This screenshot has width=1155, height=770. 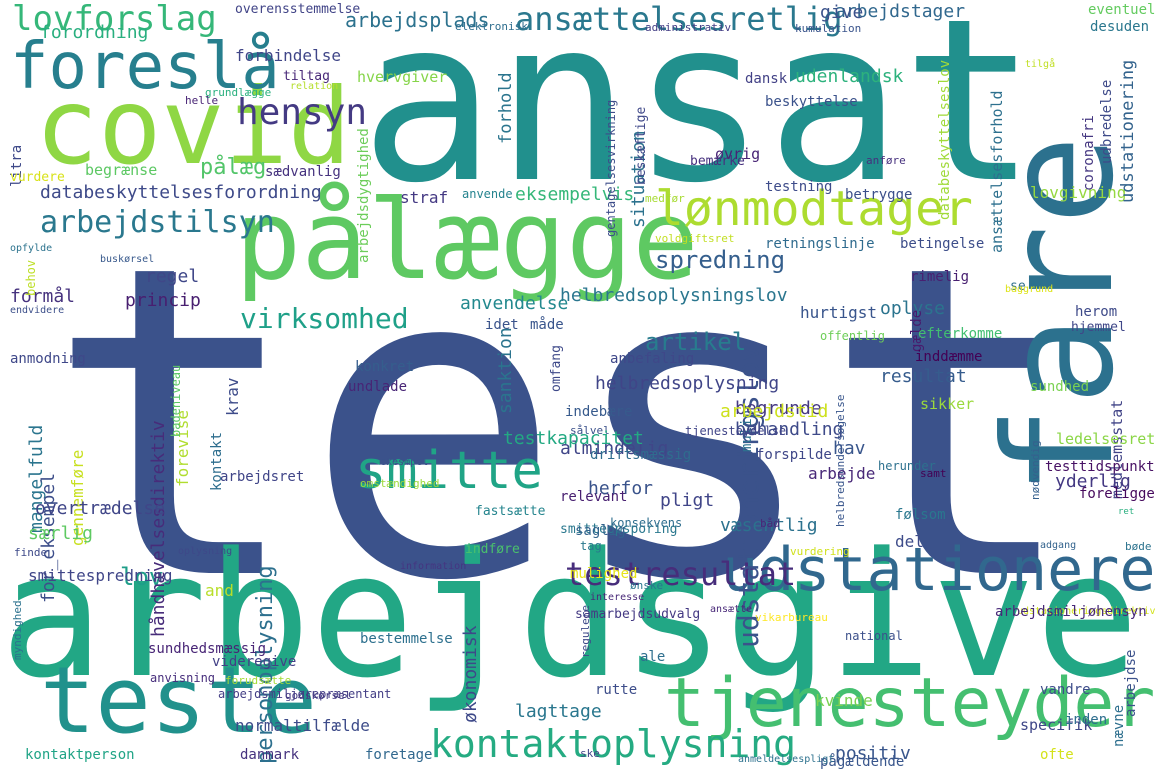 What do you see at coordinates (611, 168) in the screenshot?
I see `word-gentagelsesvirkning: gentagelsesvirkning` at bounding box center [611, 168].